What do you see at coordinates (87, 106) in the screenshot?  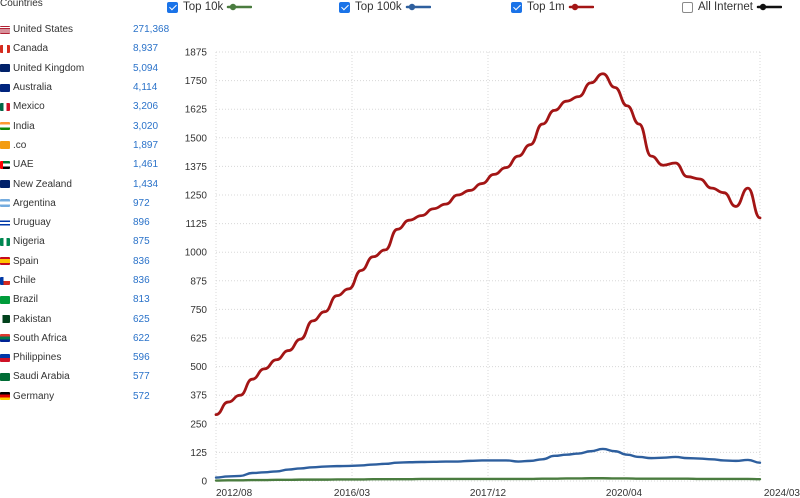 I see `country-row: Mexico 3,206` at bounding box center [87, 106].